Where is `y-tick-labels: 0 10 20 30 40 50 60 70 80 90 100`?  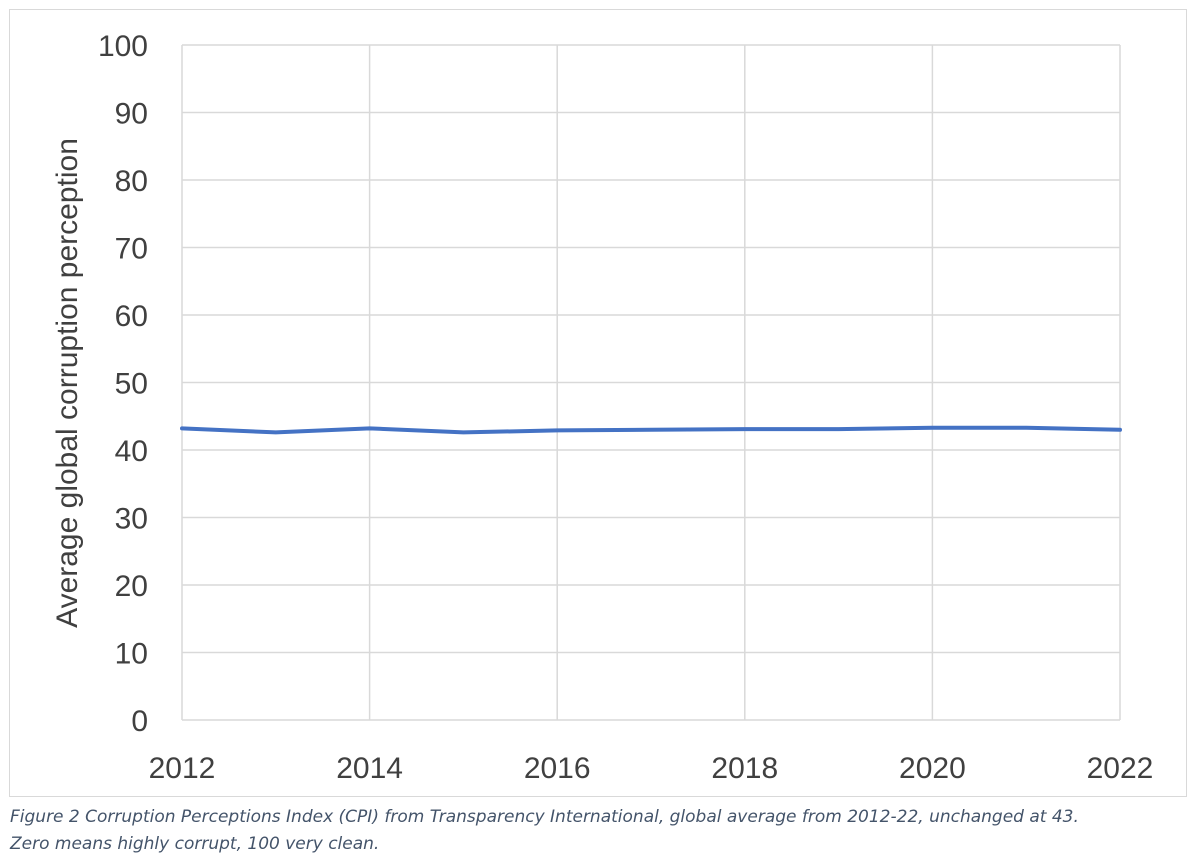
y-tick-labels: 0 10 20 30 40 50 60 70 80 90 100 is located at coordinates (123, 384).